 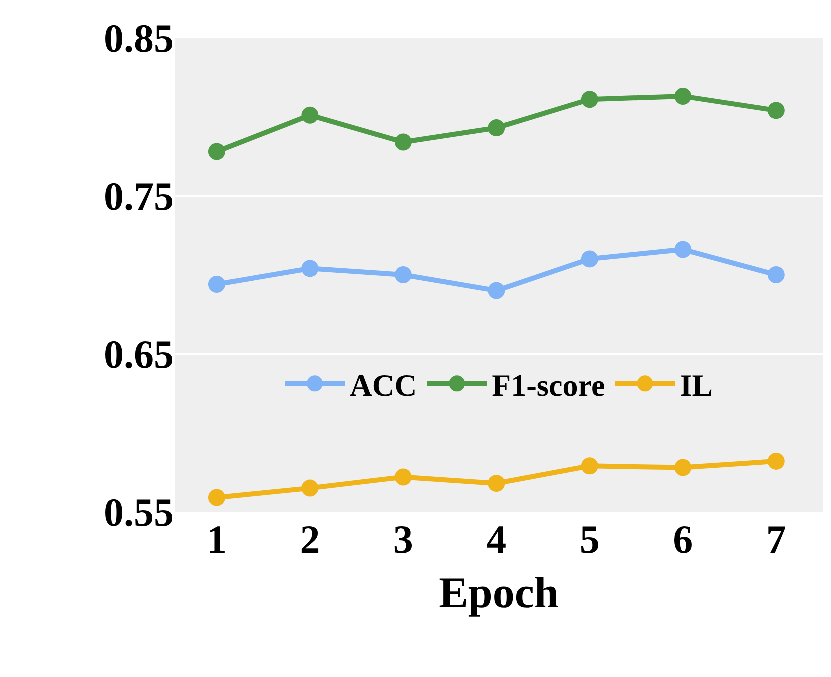 What do you see at coordinates (403, 539) in the screenshot?
I see `x-tick-label: 3` at bounding box center [403, 539].